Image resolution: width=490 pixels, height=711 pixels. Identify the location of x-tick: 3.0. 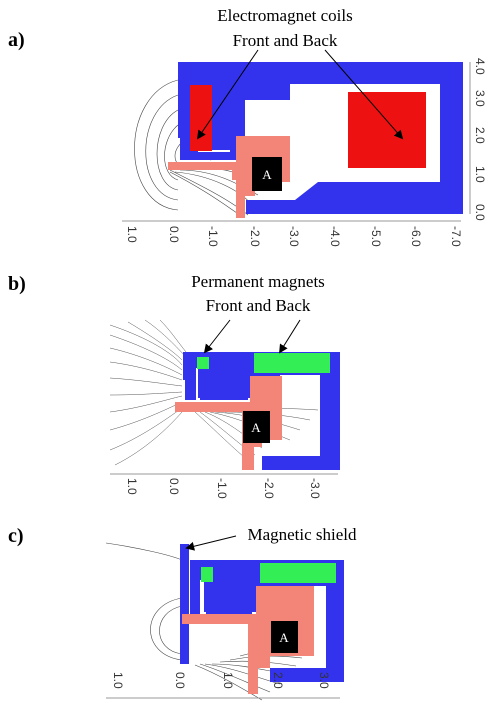
(324, 680).